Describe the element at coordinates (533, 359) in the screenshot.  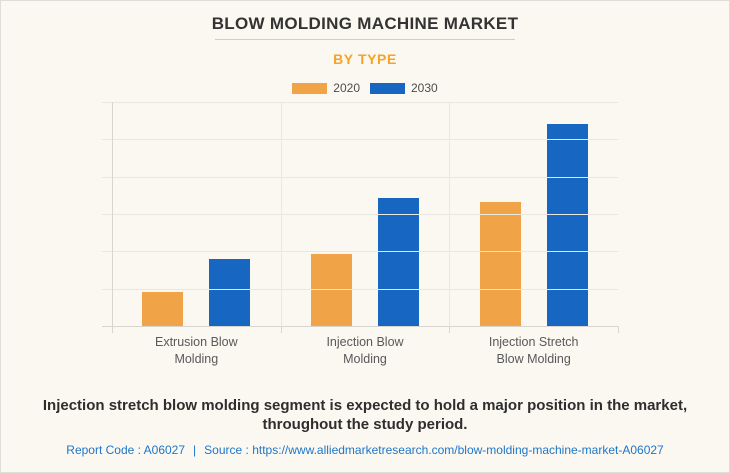
I see `category-label-line: Blow Molding` at that location.